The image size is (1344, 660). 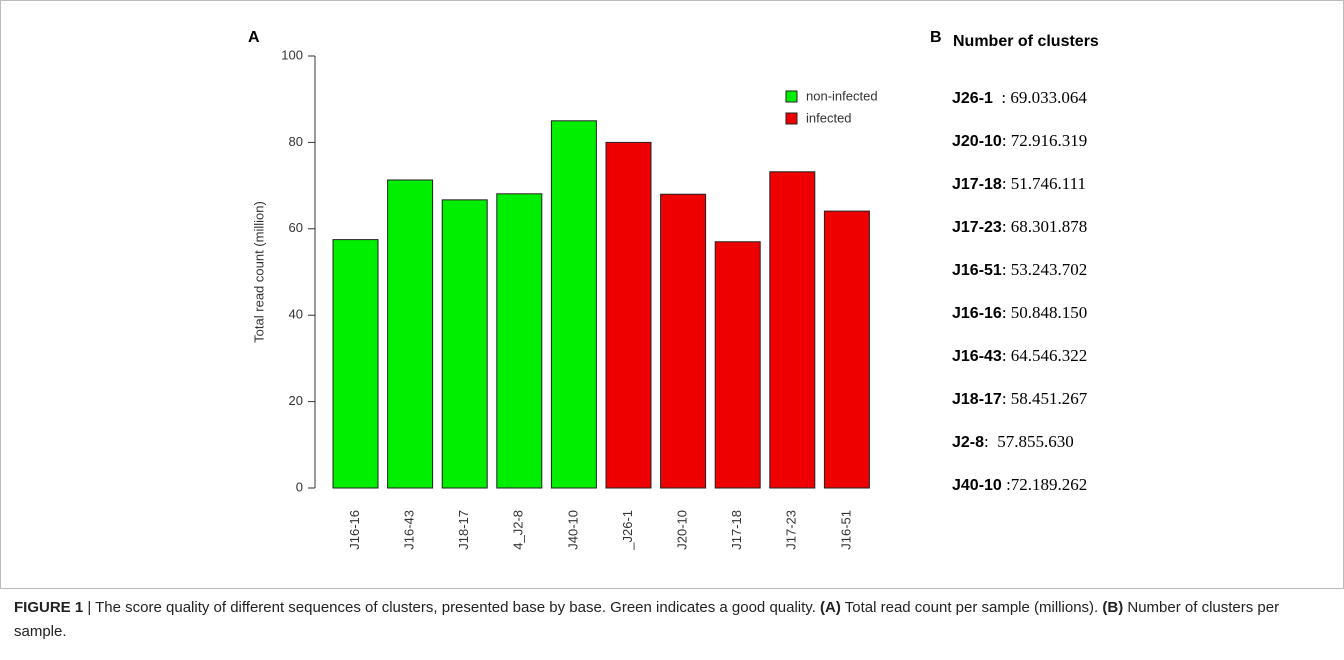 I want to click on y-tick-label: 60, so click(x=296, y=227).